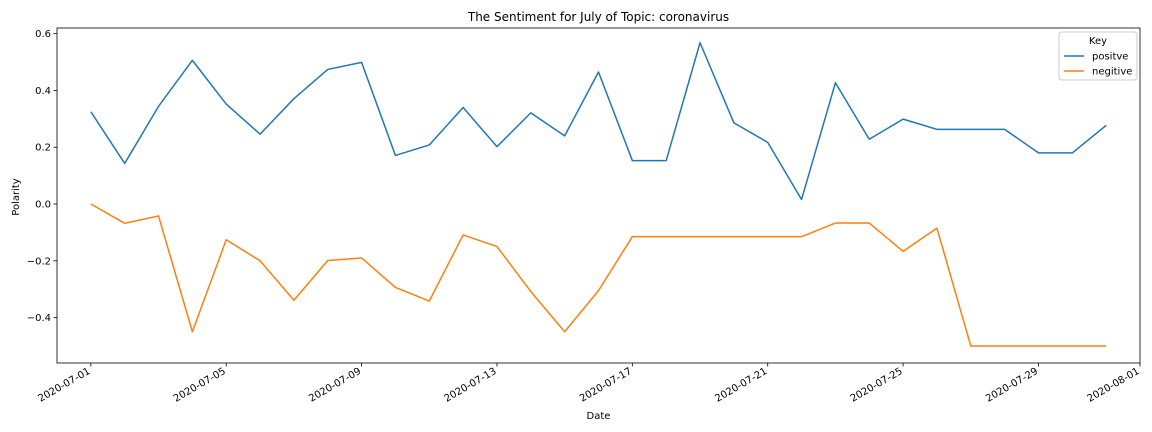 Image resolution: width=1152 pixels, height=432 pixels. What do you see at coordinates (43, 91) in the screenshot?
I see `y-tick-label: 0.4` at bounding box center [43, 91].